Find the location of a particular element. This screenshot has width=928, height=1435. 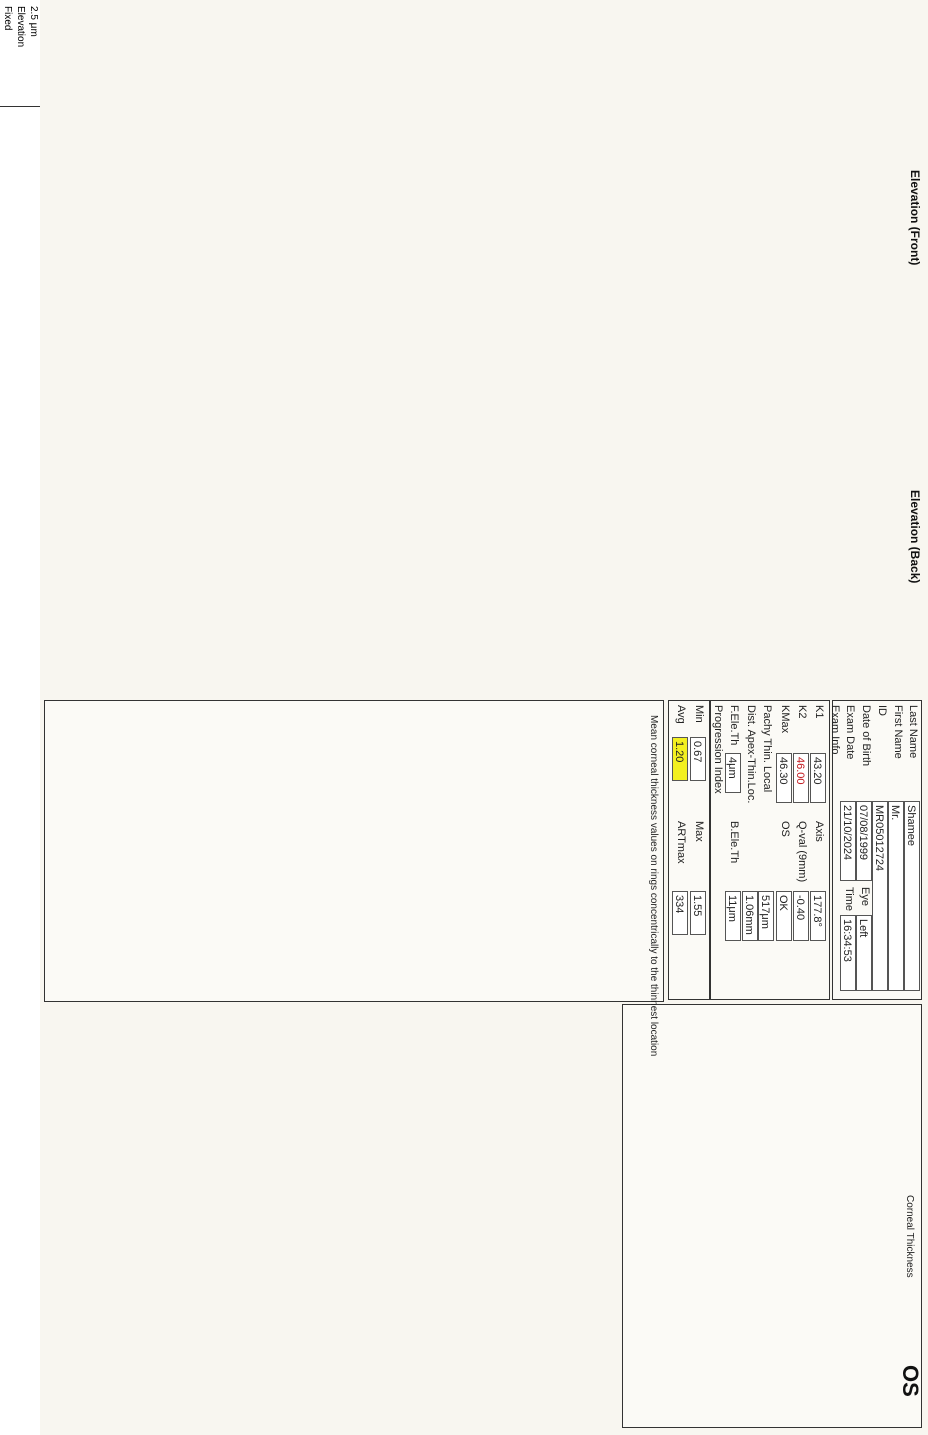

eye-label: Eye is located at coordinates (865, 896).